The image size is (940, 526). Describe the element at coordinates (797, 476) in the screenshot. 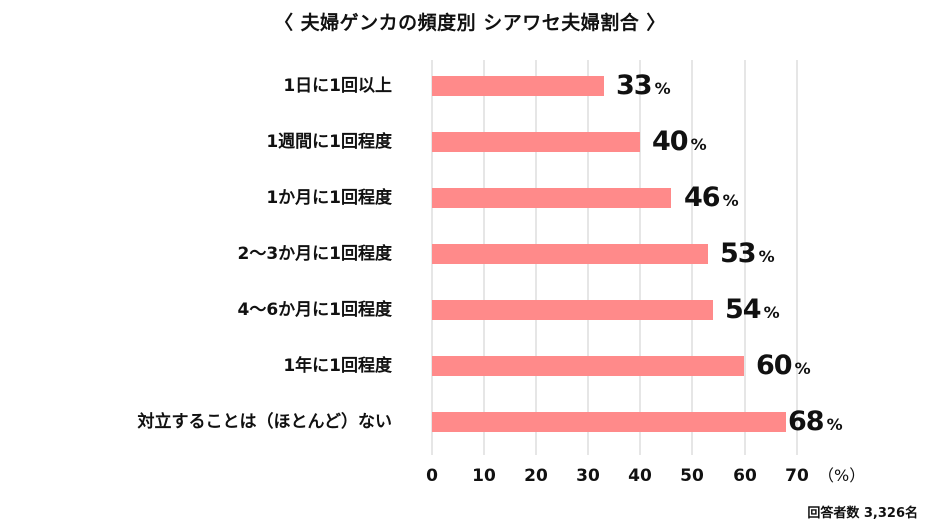

I see `x-tick: 70` at that location.